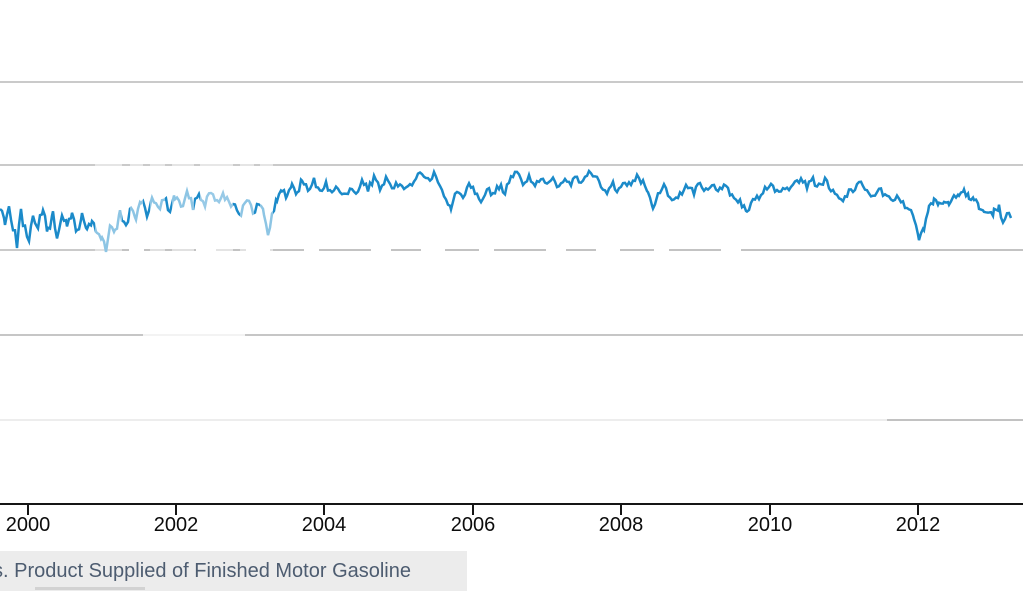 The width and height of the screenshot is (1023, 591). What do you see at coordinates (324, 525) in the screenshot?
I see `x-axis-tick-label-2004: 2004` at bounding box center [324, 525].